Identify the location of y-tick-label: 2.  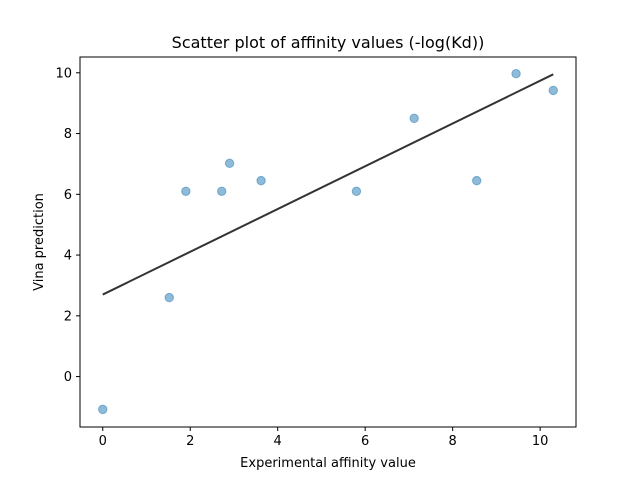
(68, 316).